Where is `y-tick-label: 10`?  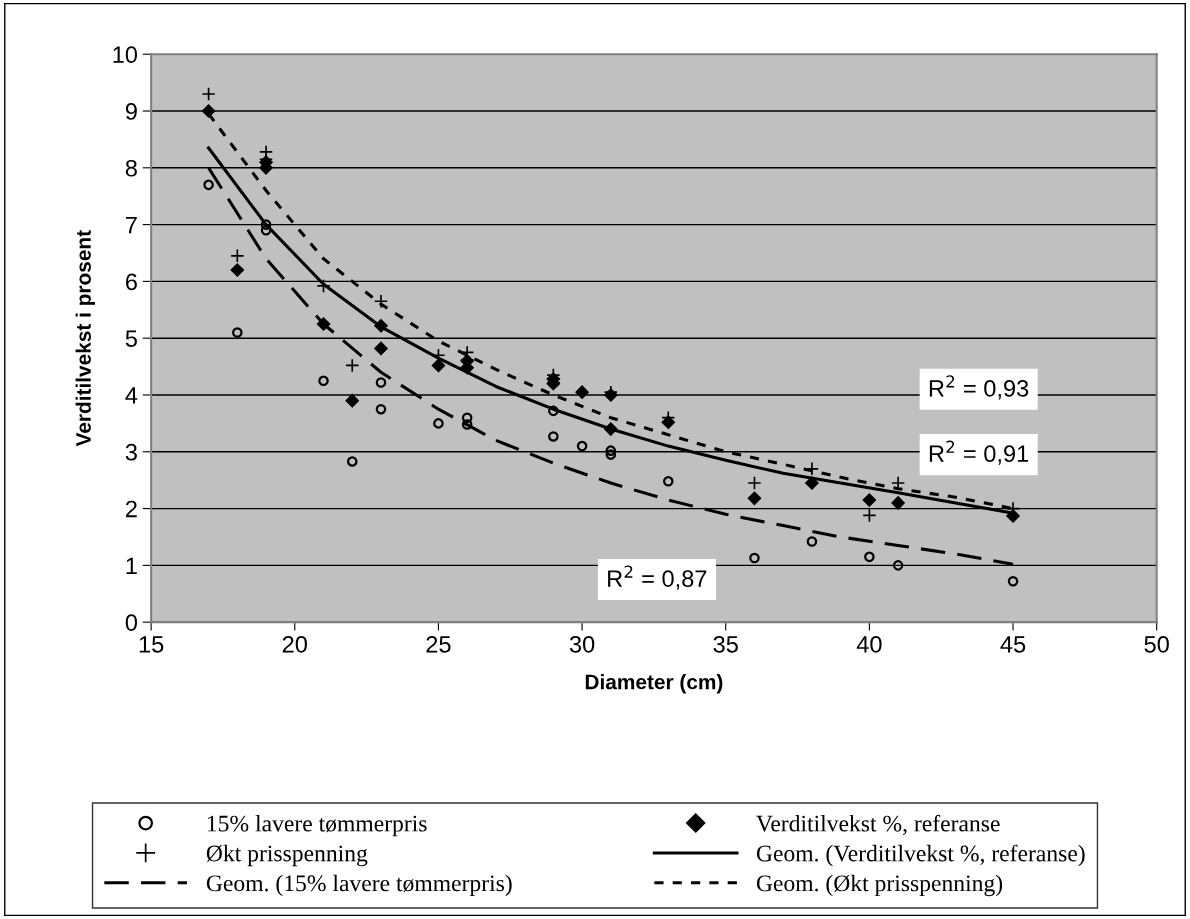 y-tick-label: 10 is located at coordinates (125, 55).